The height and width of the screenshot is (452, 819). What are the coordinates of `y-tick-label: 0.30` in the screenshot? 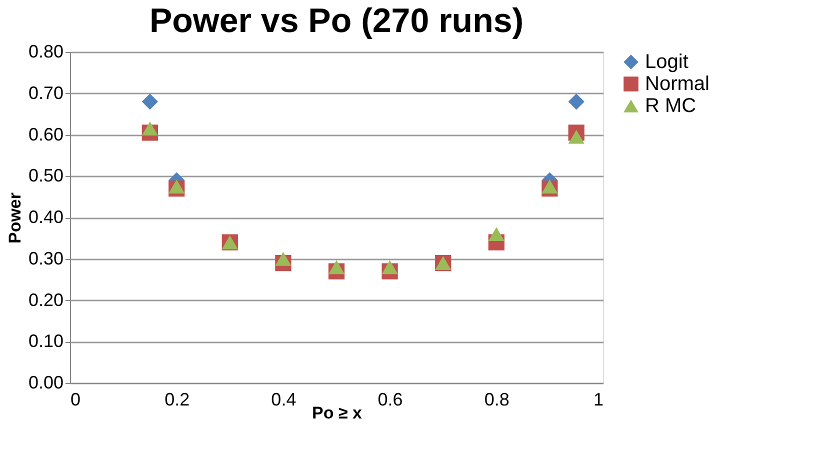 It's located at (46, 258).